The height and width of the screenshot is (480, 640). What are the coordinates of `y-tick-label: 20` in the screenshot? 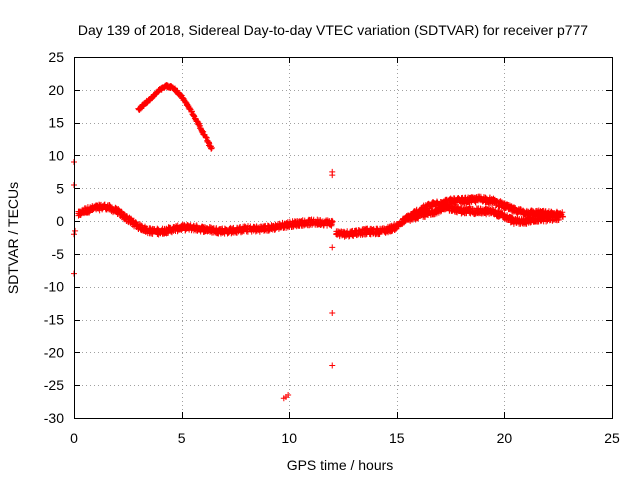 It's located at (56, 90).